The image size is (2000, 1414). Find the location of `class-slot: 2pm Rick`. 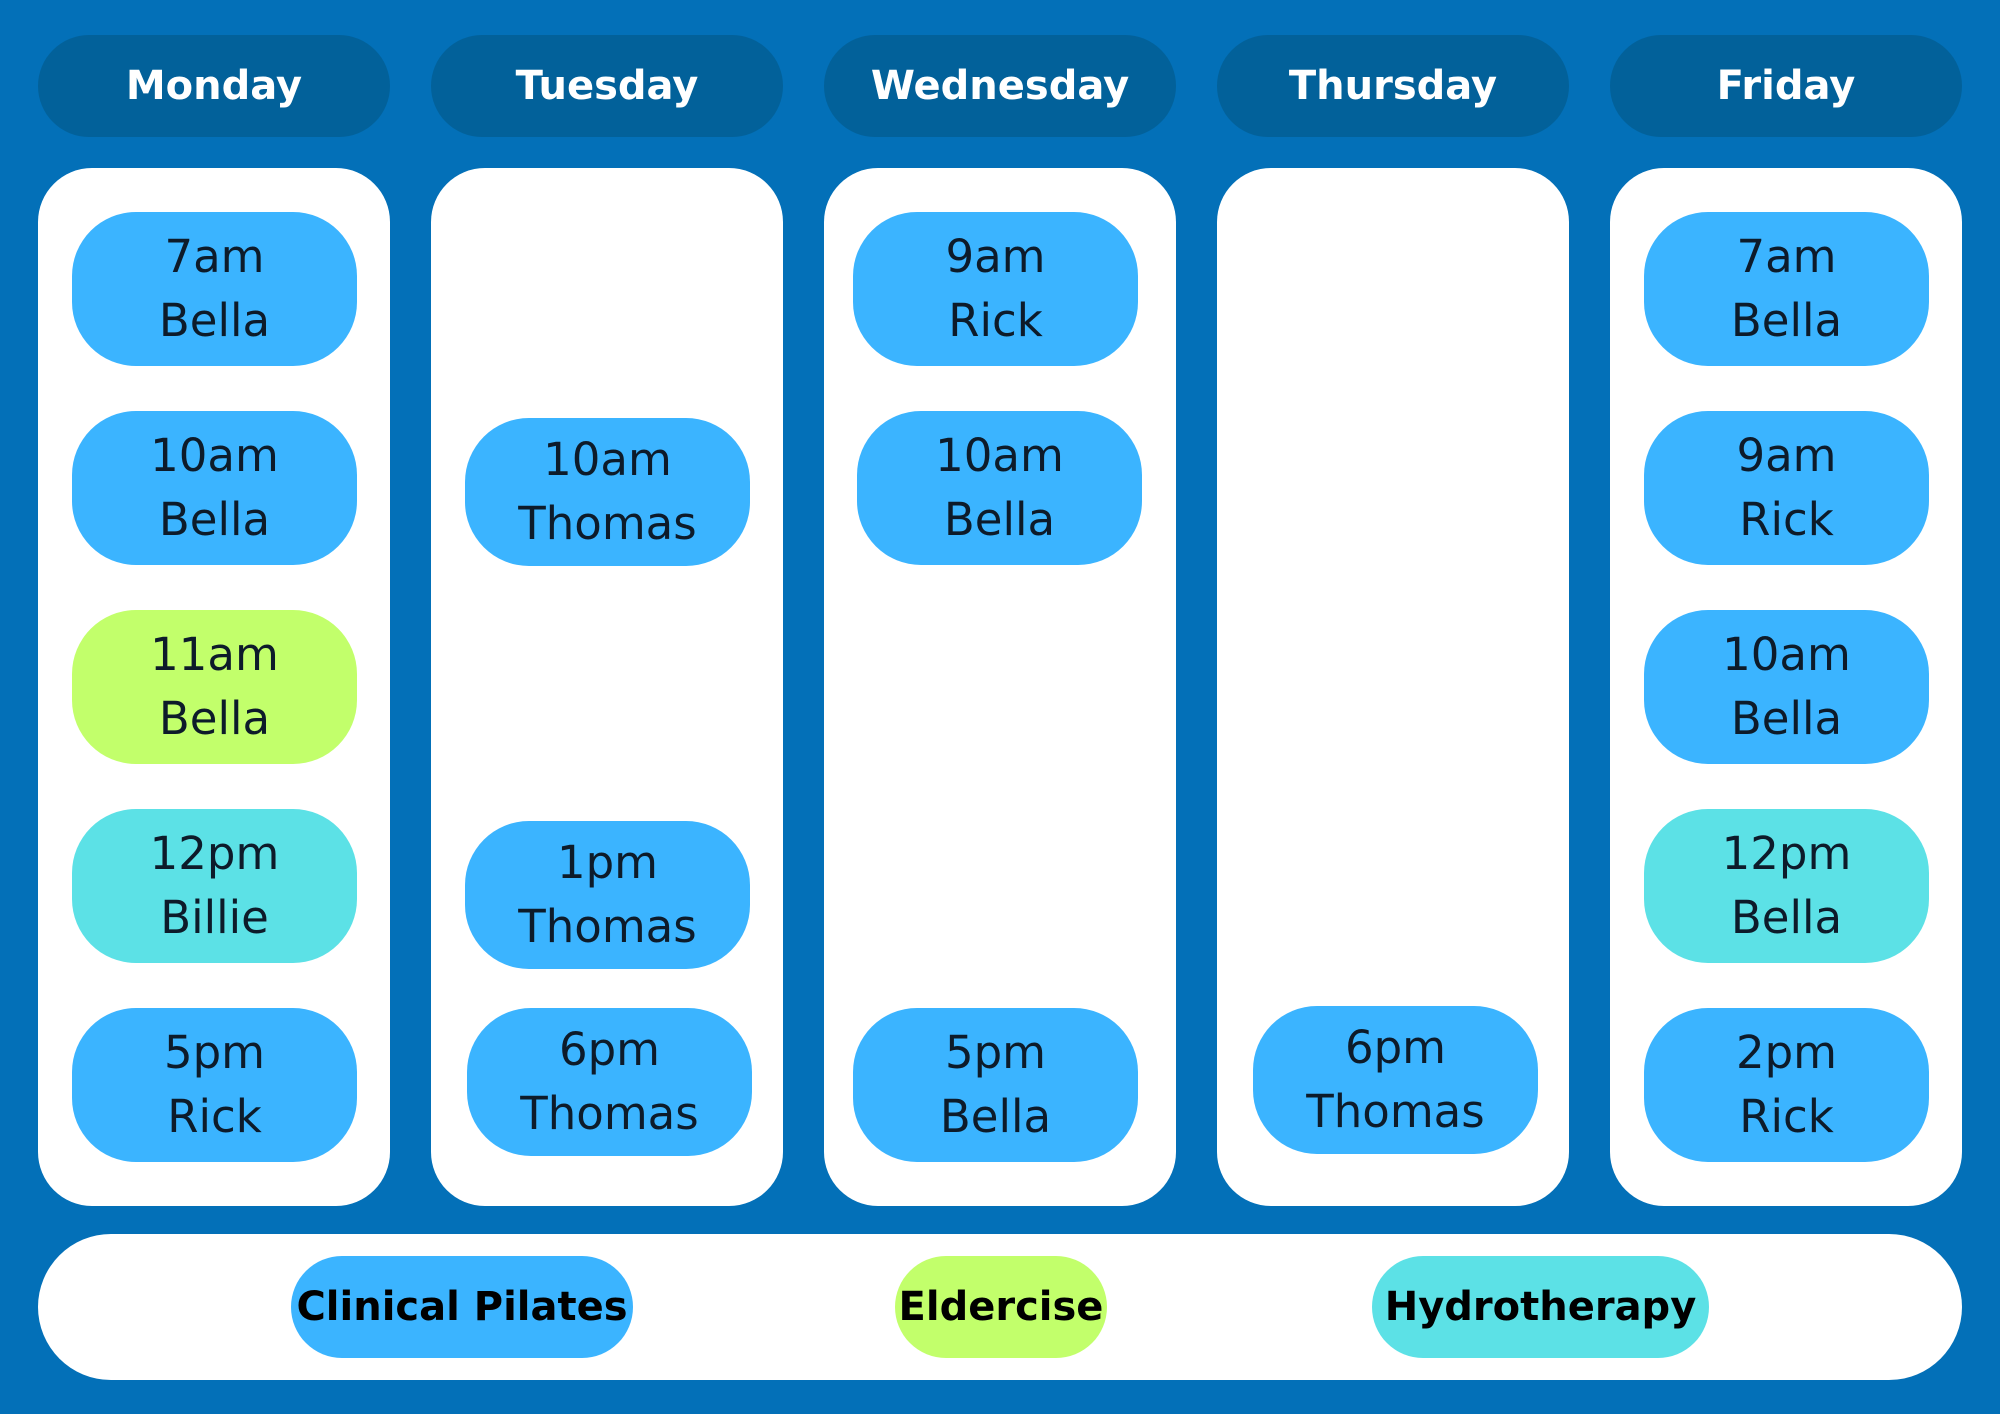

class-slot: 2pm Rick is located at coordinates (1786, 1085).